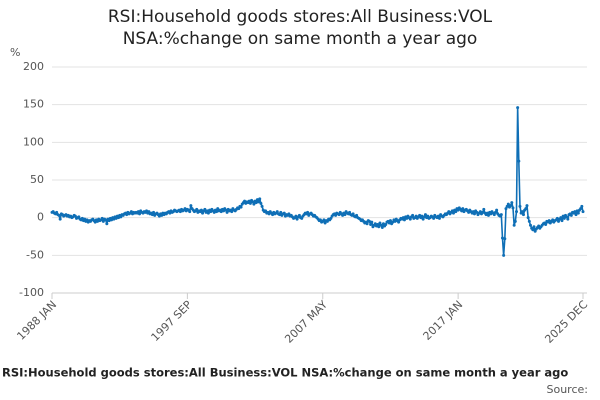  What do you see at coordinates (36, 320) in the screenshot?
I see `x-tick-label: 1988 JAN` at bounding box center [36, 320].